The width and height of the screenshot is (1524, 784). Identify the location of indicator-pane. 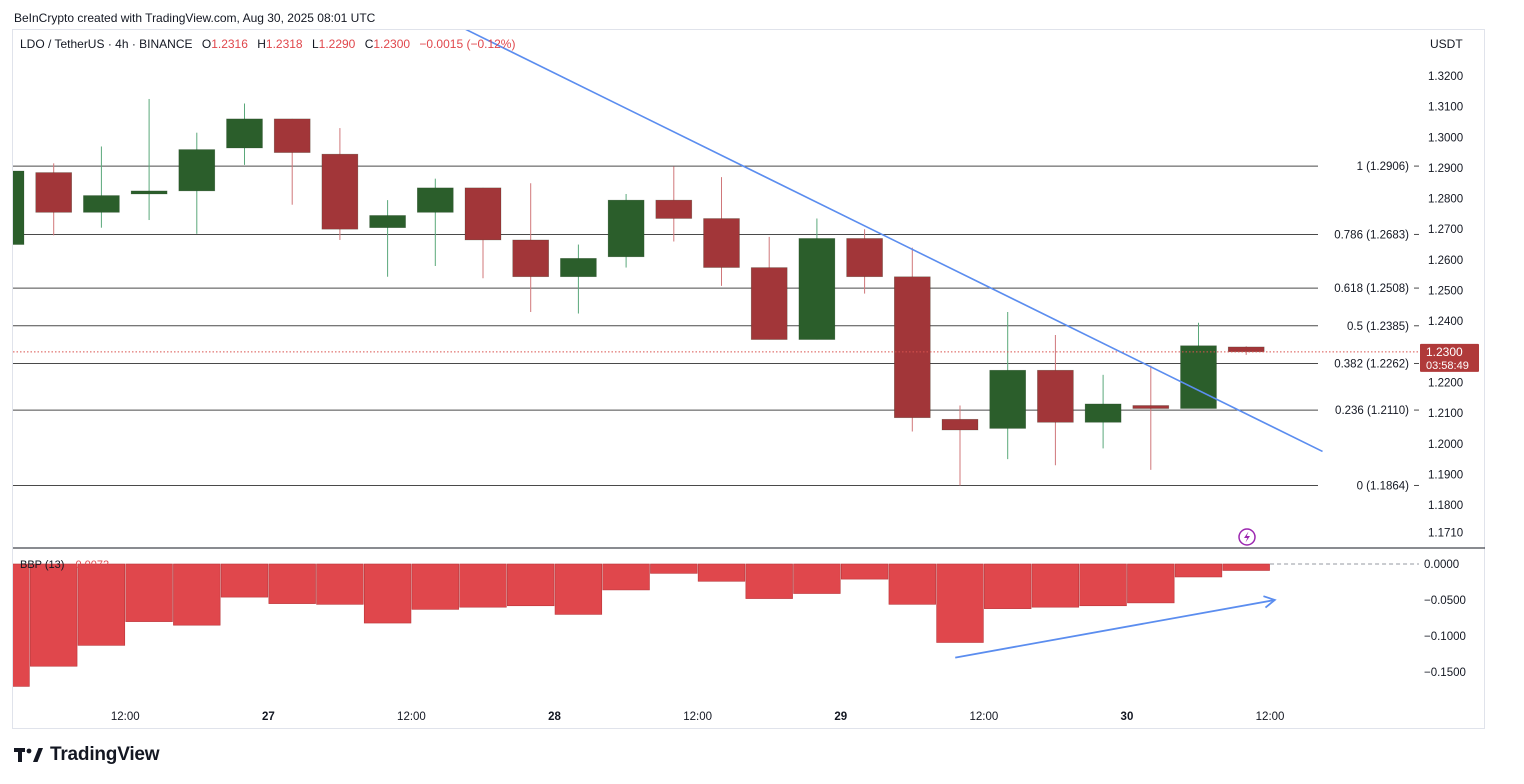
(709, 625).